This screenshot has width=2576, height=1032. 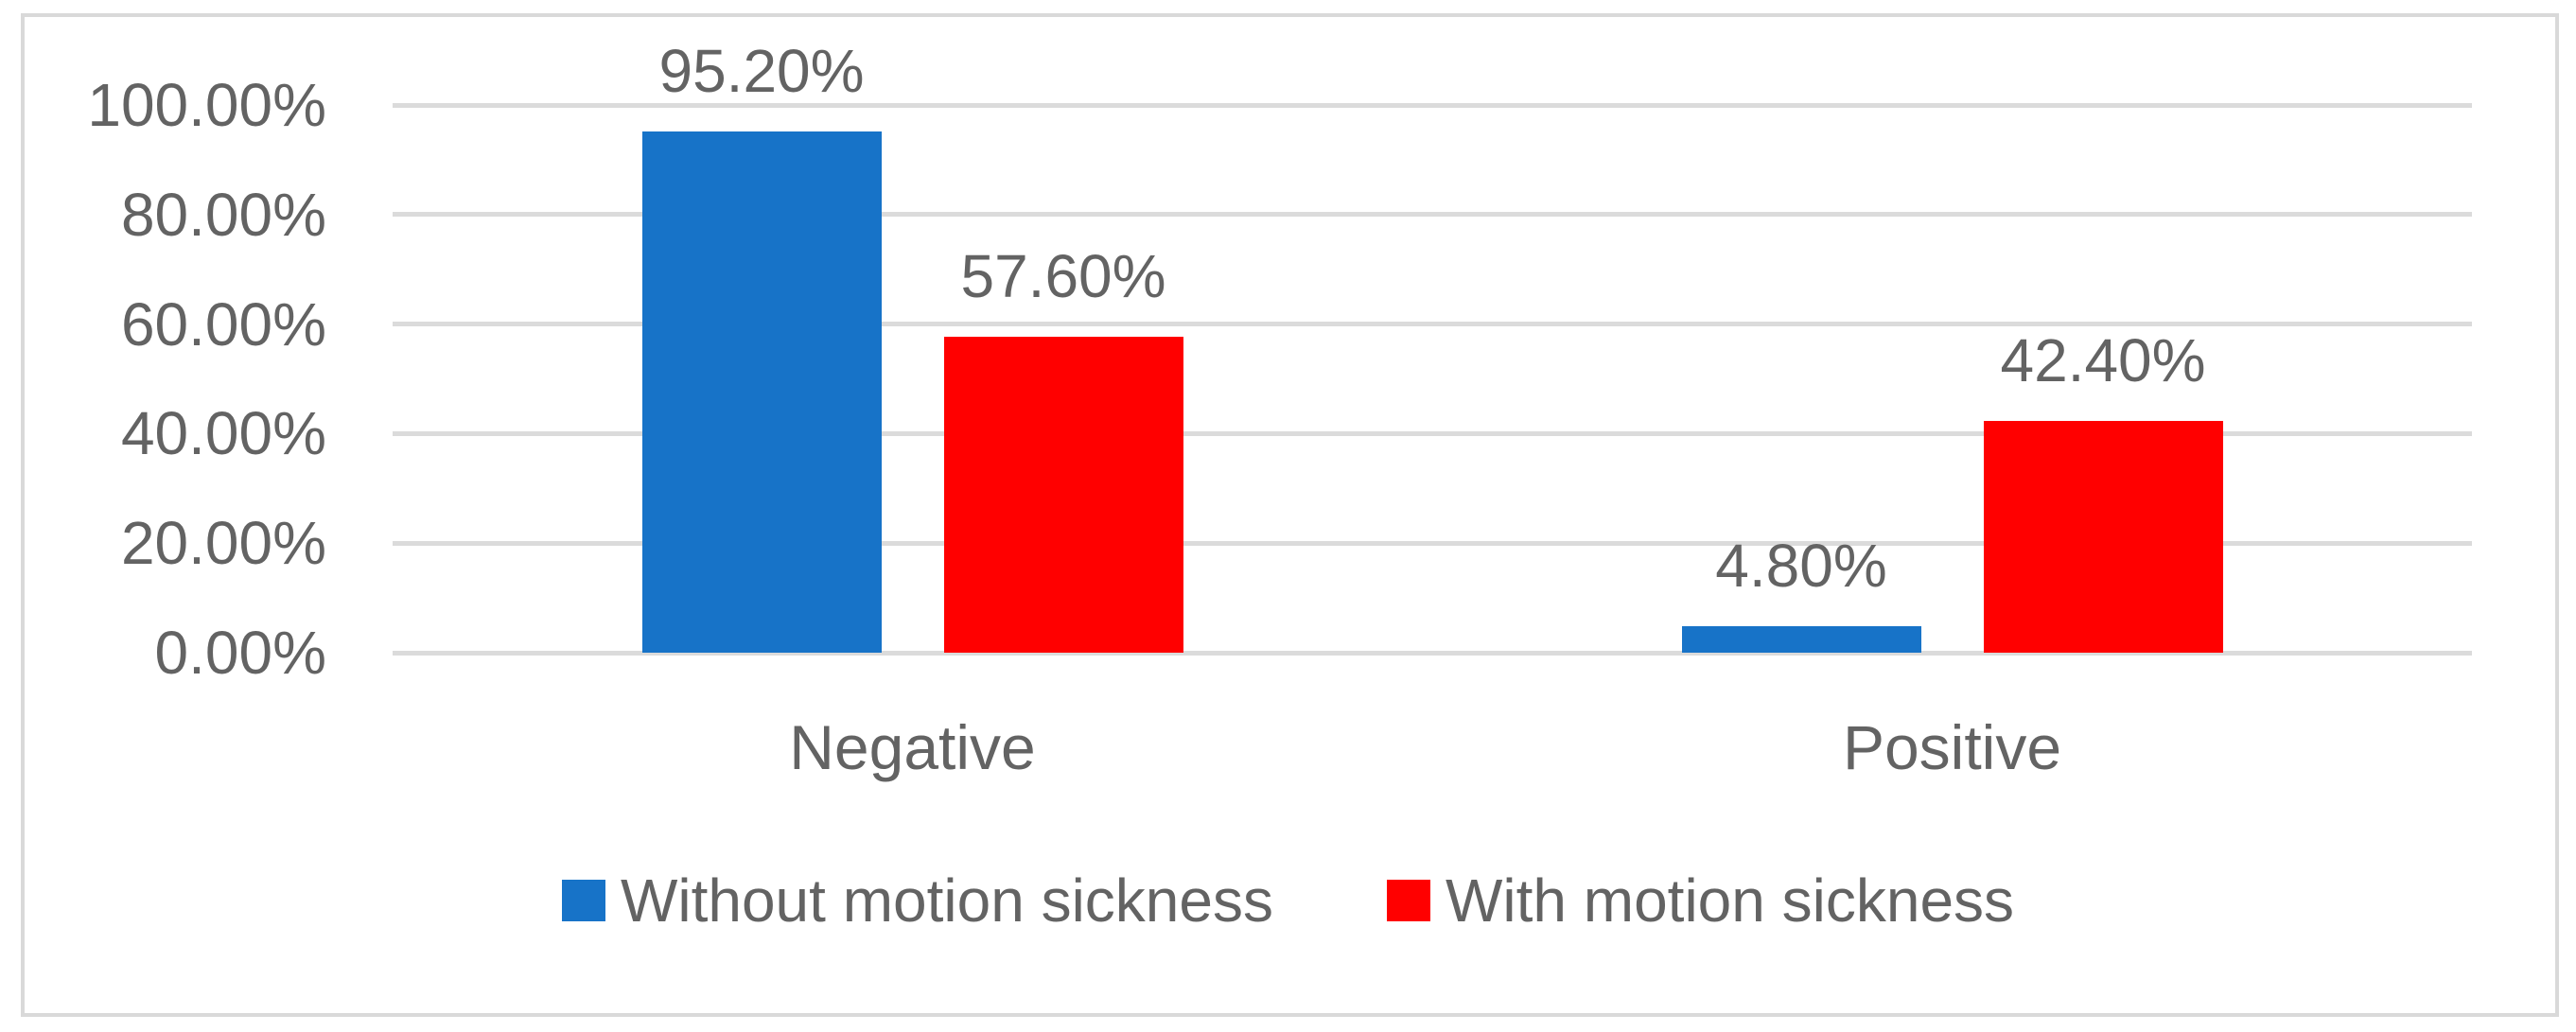 I want to click on data-label: 4.80%, so click(x=1801, y=566).